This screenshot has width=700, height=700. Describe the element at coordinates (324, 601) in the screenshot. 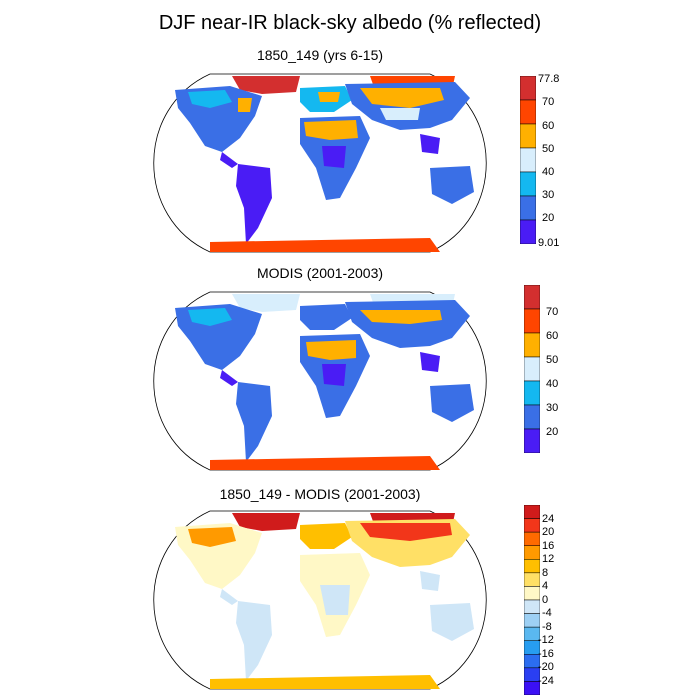

I see `panel-3-land` at that location.